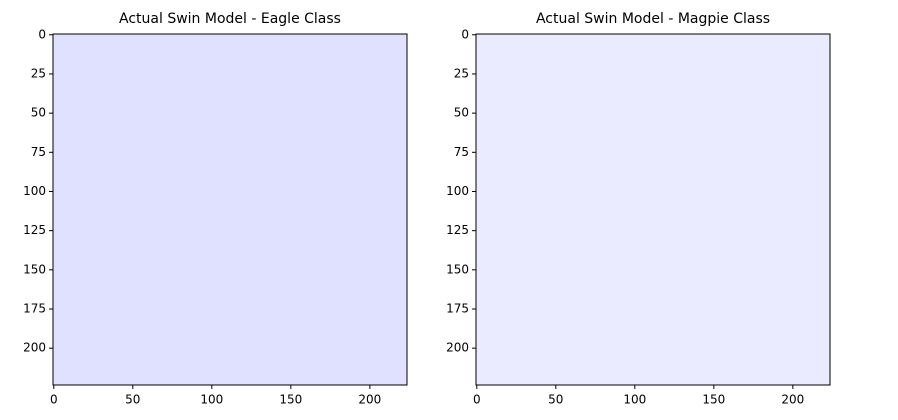 This screenshot has height=420, width=898. What do you see at coordinates (230, 19) in the screenshot?
I see `chart-title: Actual Swin Model - Eagle Class` at bounding box center [230, 19].